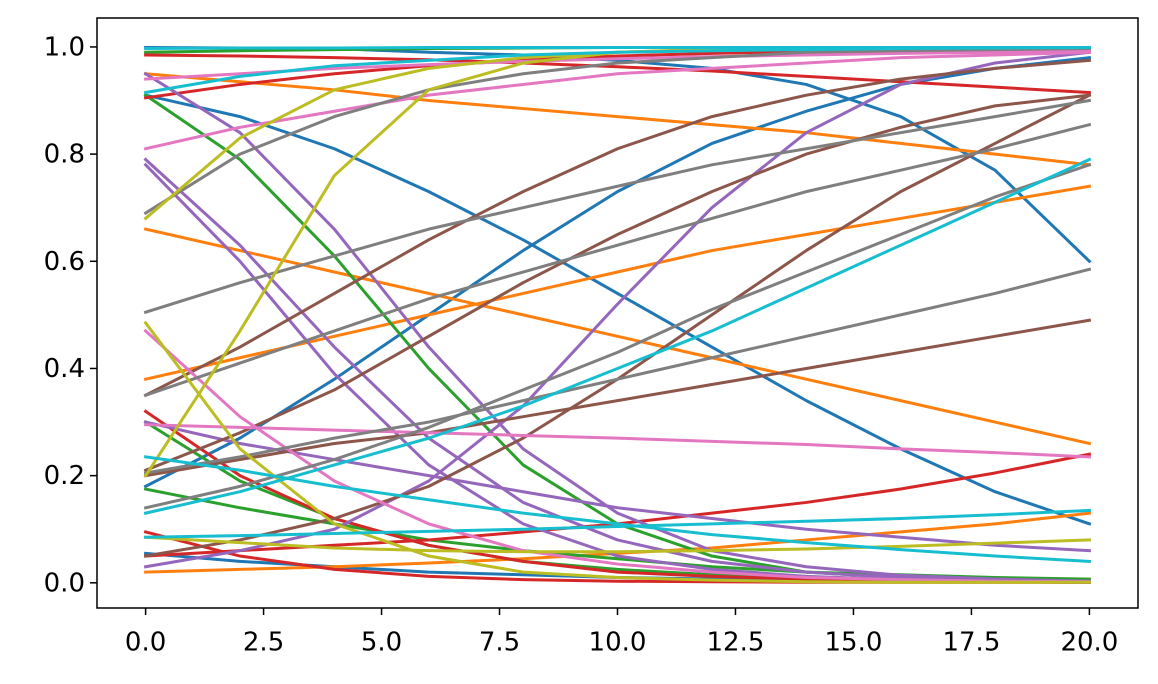  What do you see at coordinates (854, 643) in the screenshot?
I see `x-tick-label: 15.0` at bounding box center [854, 643].